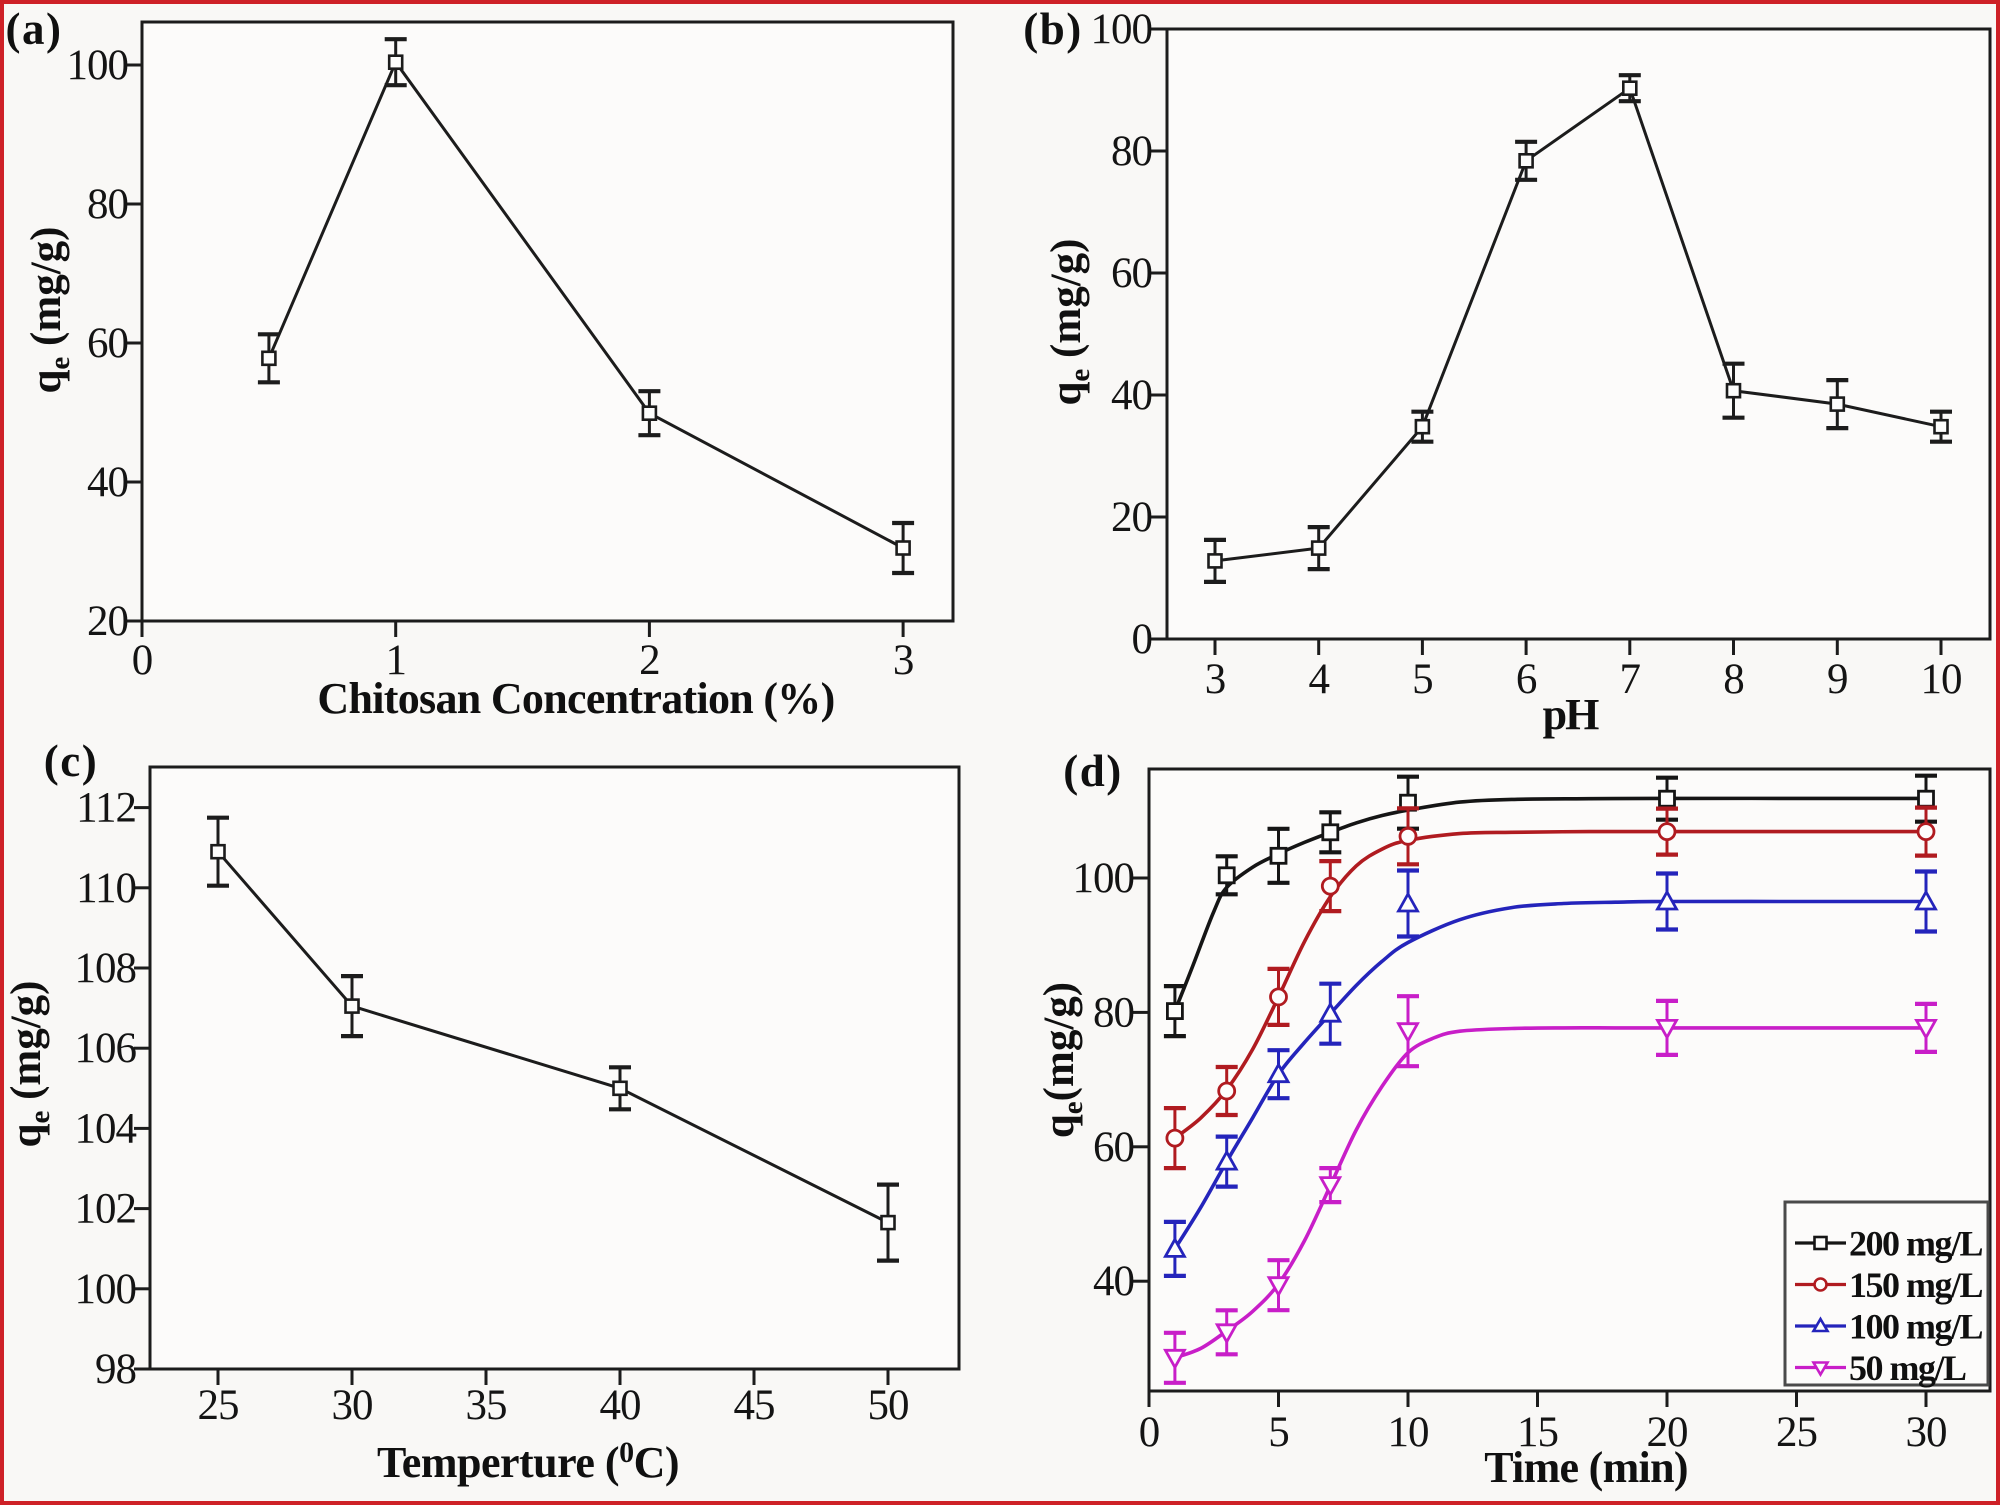 The image size is (2000, 1505). I want to click on svg-text: Time (min), so click(1586, 1467).